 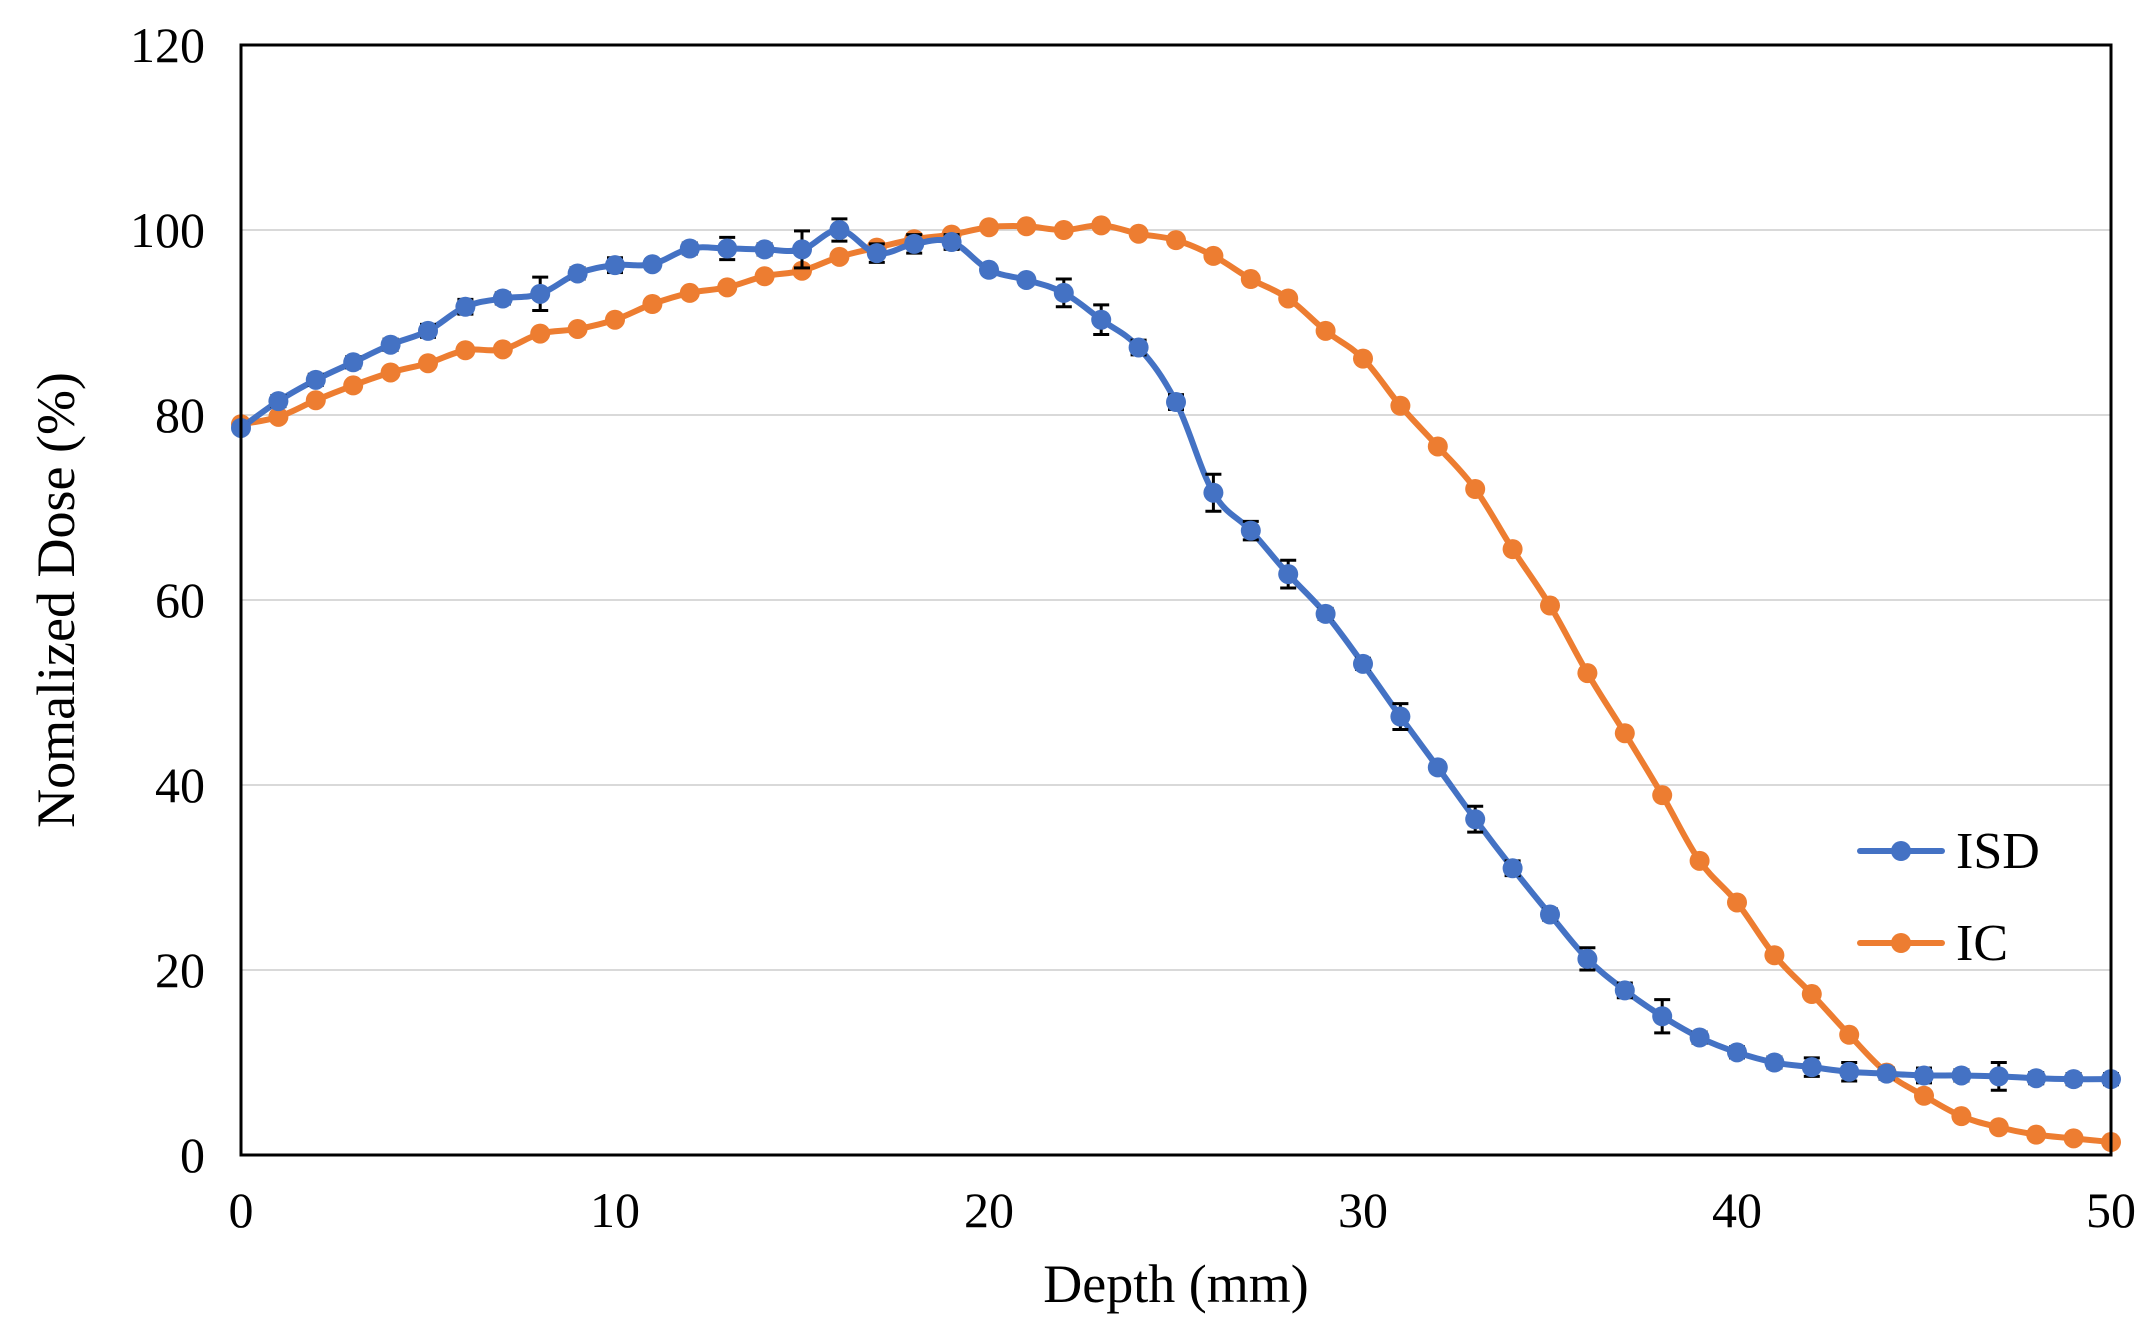 What do you see at coordinates (241, 1210) in the screenshot?
I see `x-tick-label: 0` at bounding box center [241, 1210].